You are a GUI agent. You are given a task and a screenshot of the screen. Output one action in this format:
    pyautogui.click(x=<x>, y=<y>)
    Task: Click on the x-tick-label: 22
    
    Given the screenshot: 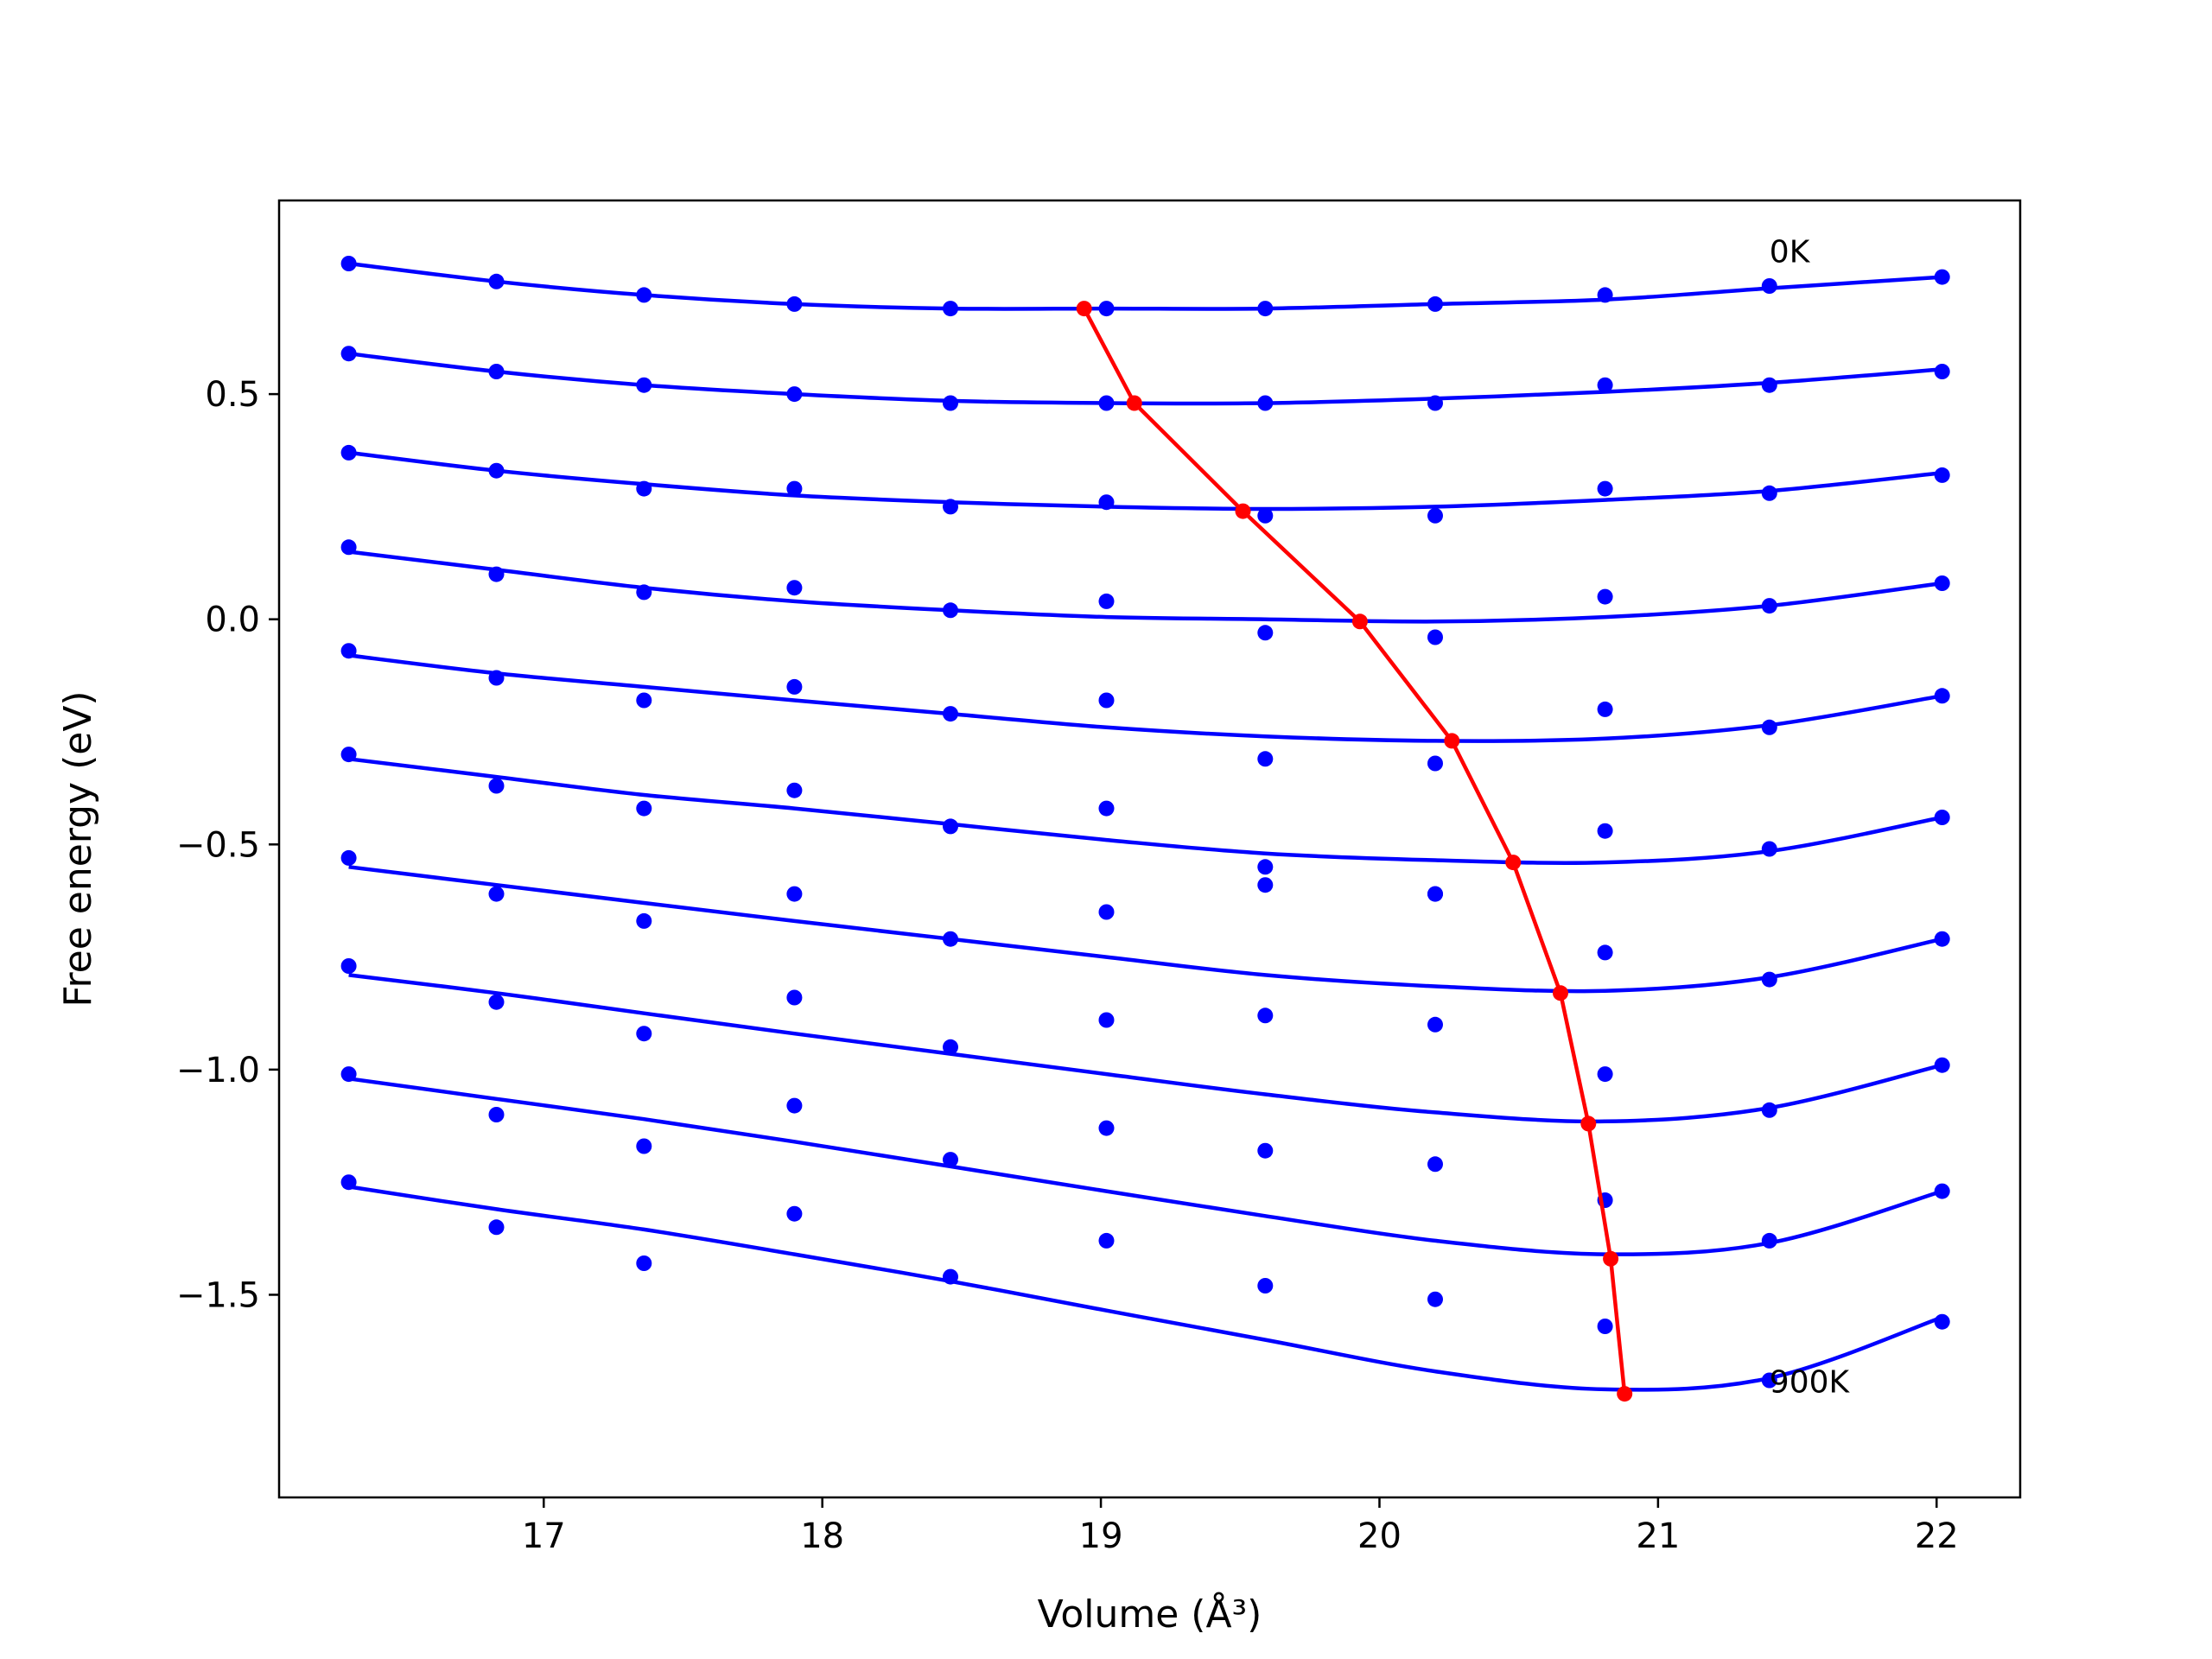 What is the action you would take?
    pyautogui.click(x=1937, y=1536)
    